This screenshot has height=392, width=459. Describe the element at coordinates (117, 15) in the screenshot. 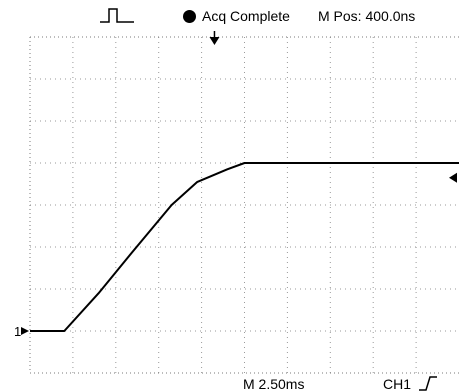

I see `pulse-trigger-icon` at that location.